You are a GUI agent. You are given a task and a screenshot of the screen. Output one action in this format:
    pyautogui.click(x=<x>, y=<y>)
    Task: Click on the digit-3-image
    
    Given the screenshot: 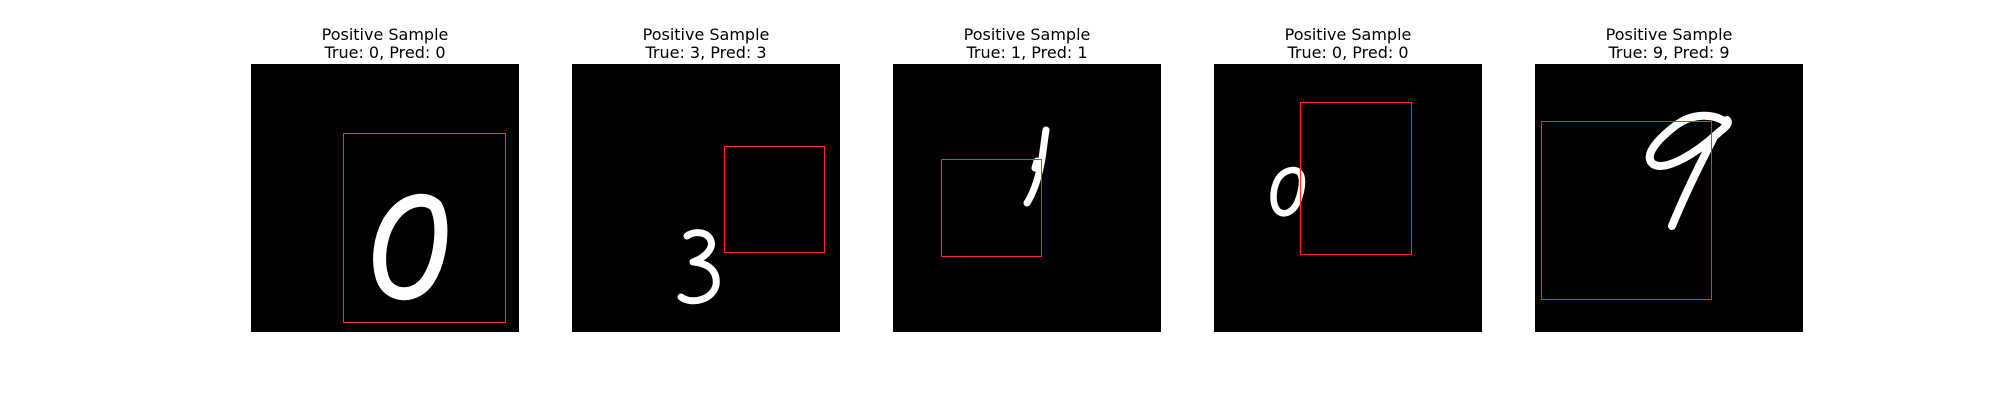 What is the action you would take?
    pyautogui.click(x=698, y=267)
    